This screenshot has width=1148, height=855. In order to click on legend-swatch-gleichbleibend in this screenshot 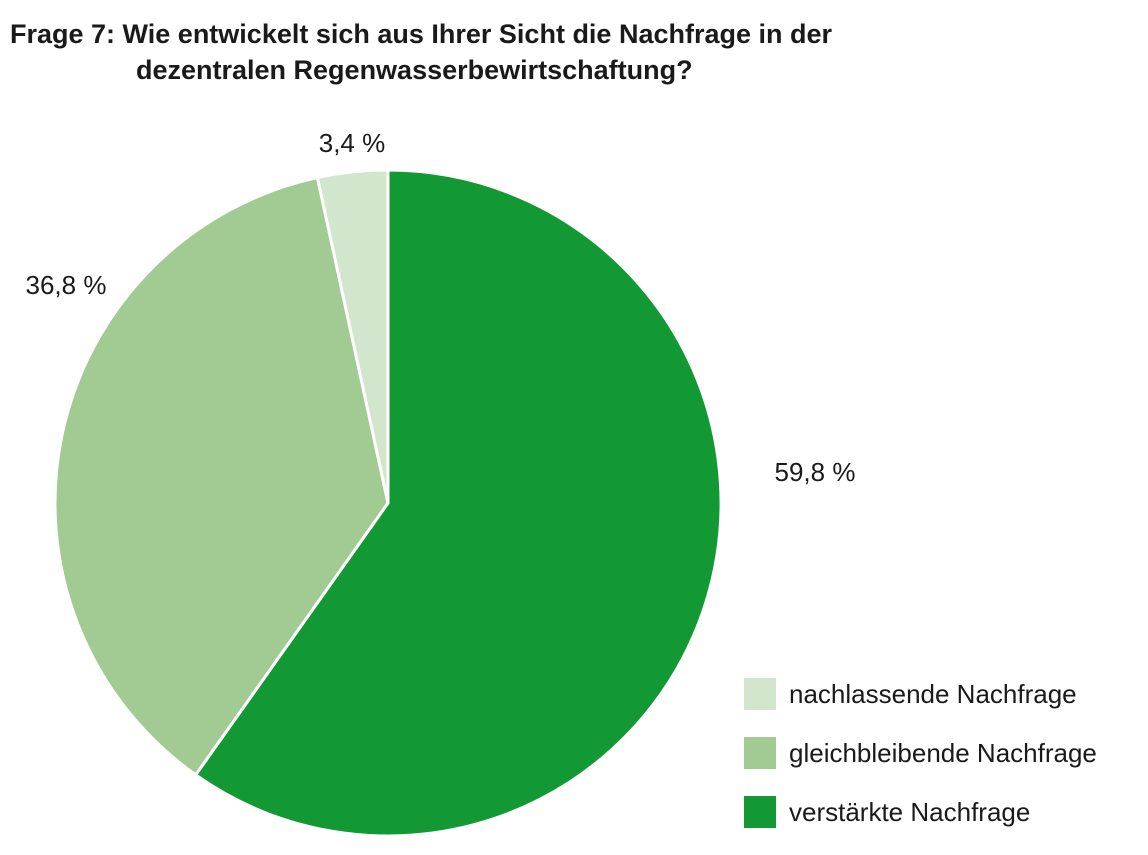, I will do `click(760, 753)`.